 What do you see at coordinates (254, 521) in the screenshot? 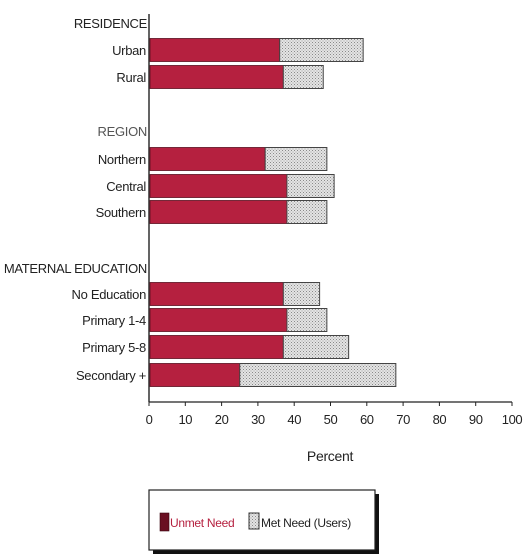
I see `legend-swatch-met` at bounding box center [254, 521].